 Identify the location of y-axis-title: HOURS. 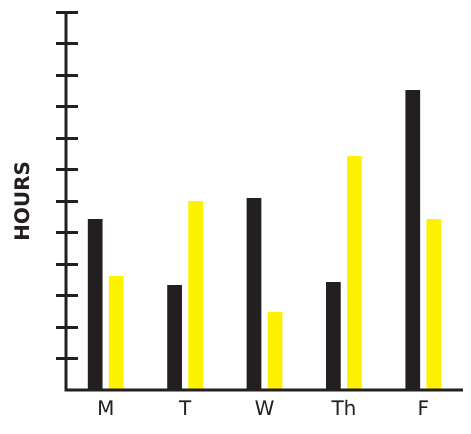
(22, 201).